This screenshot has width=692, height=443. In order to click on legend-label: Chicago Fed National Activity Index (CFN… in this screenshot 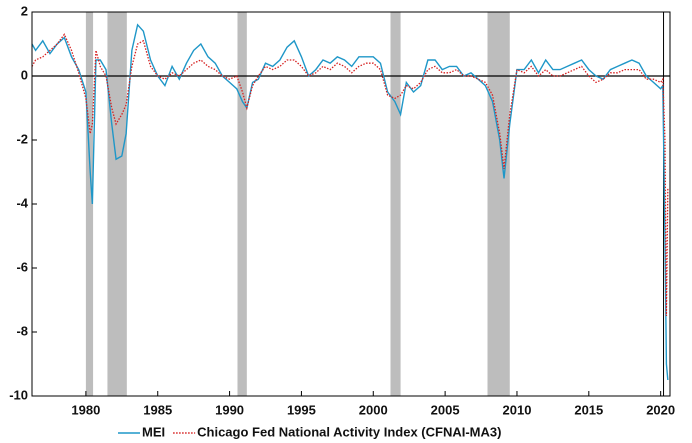, I will do `click(349, 431)`.